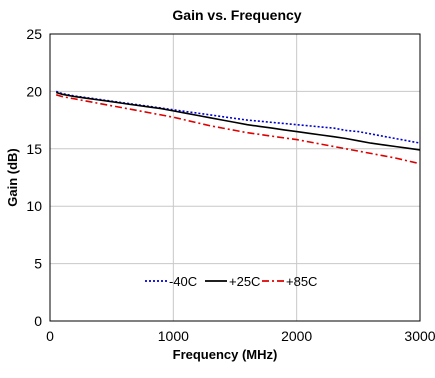  What do you see at coordinates (34, 206) in the screenshot?
I see `y-tick-label: 10` at bounding box center [34, 206].